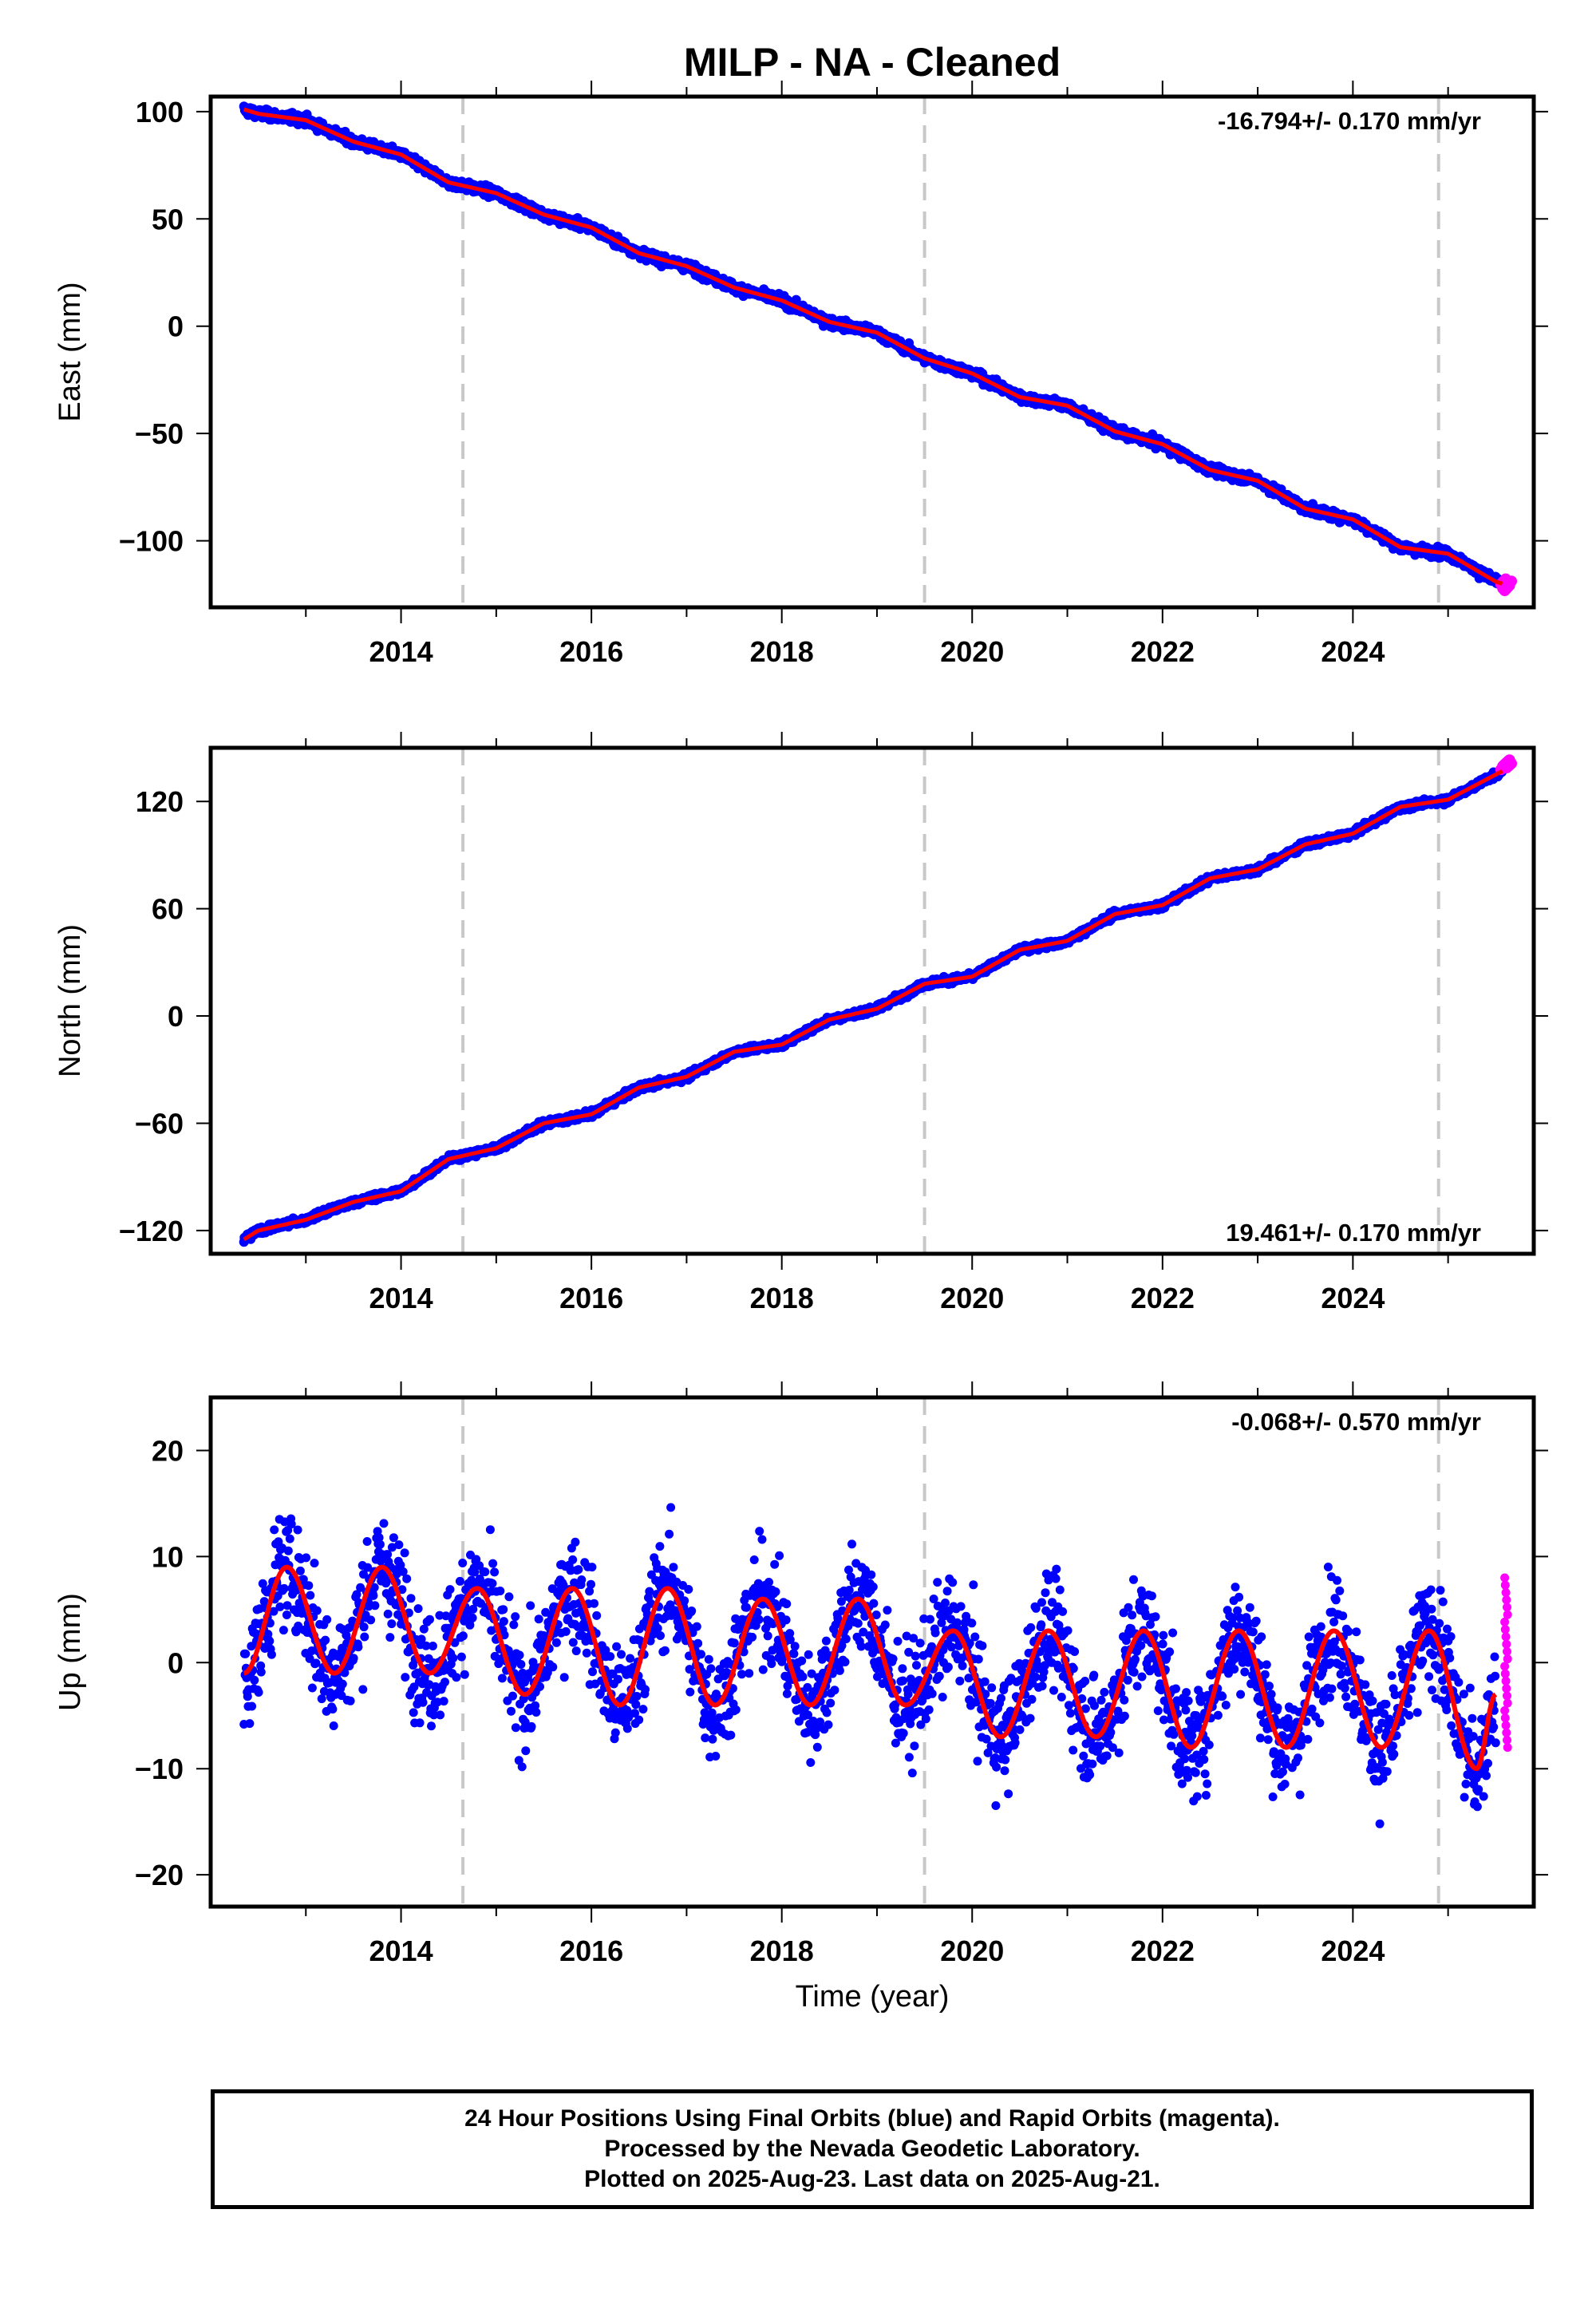 The image size is (1596, 2316). Describe the element at coordinates (160, 801) in the screenshot. I see `y-tick-label: 120` at that location.